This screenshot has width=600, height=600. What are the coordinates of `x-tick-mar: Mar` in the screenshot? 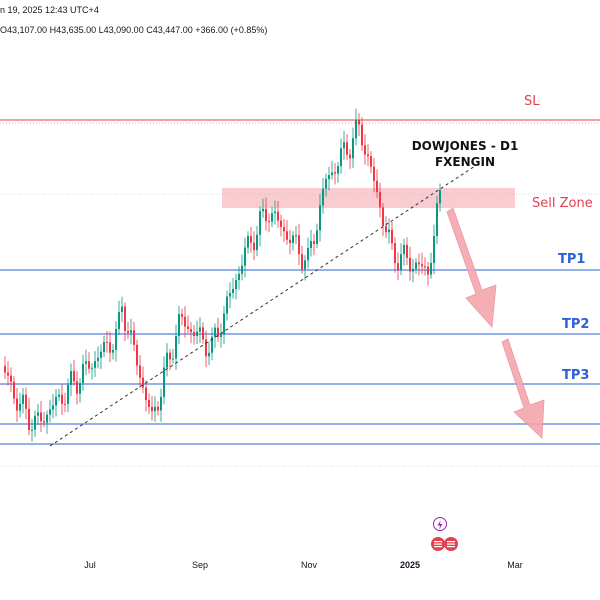 It's located at (515, 565).